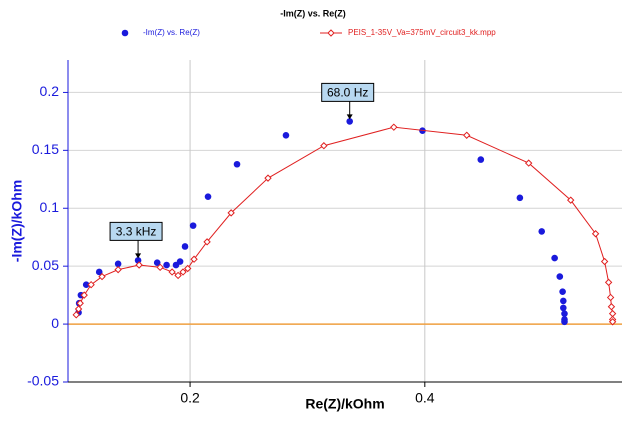 This screenshot has height=438, width=627. I want to click on y-tick-label: -0.05, so click(43, 381).